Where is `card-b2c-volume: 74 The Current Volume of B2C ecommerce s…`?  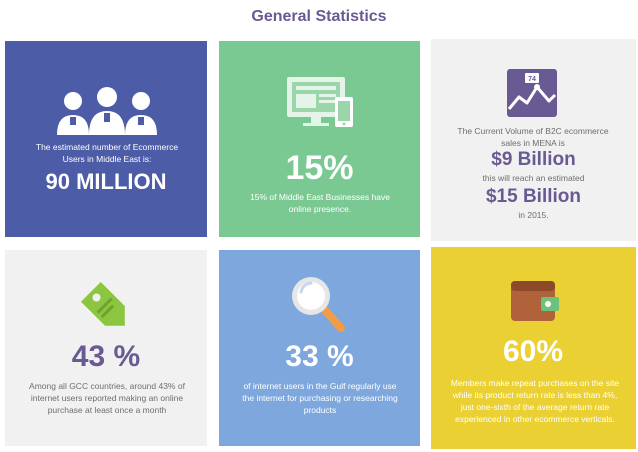 card-b2c-volume: 74 The Current Volume of B2C ecommerce s… is located at coordinates (533, 140).